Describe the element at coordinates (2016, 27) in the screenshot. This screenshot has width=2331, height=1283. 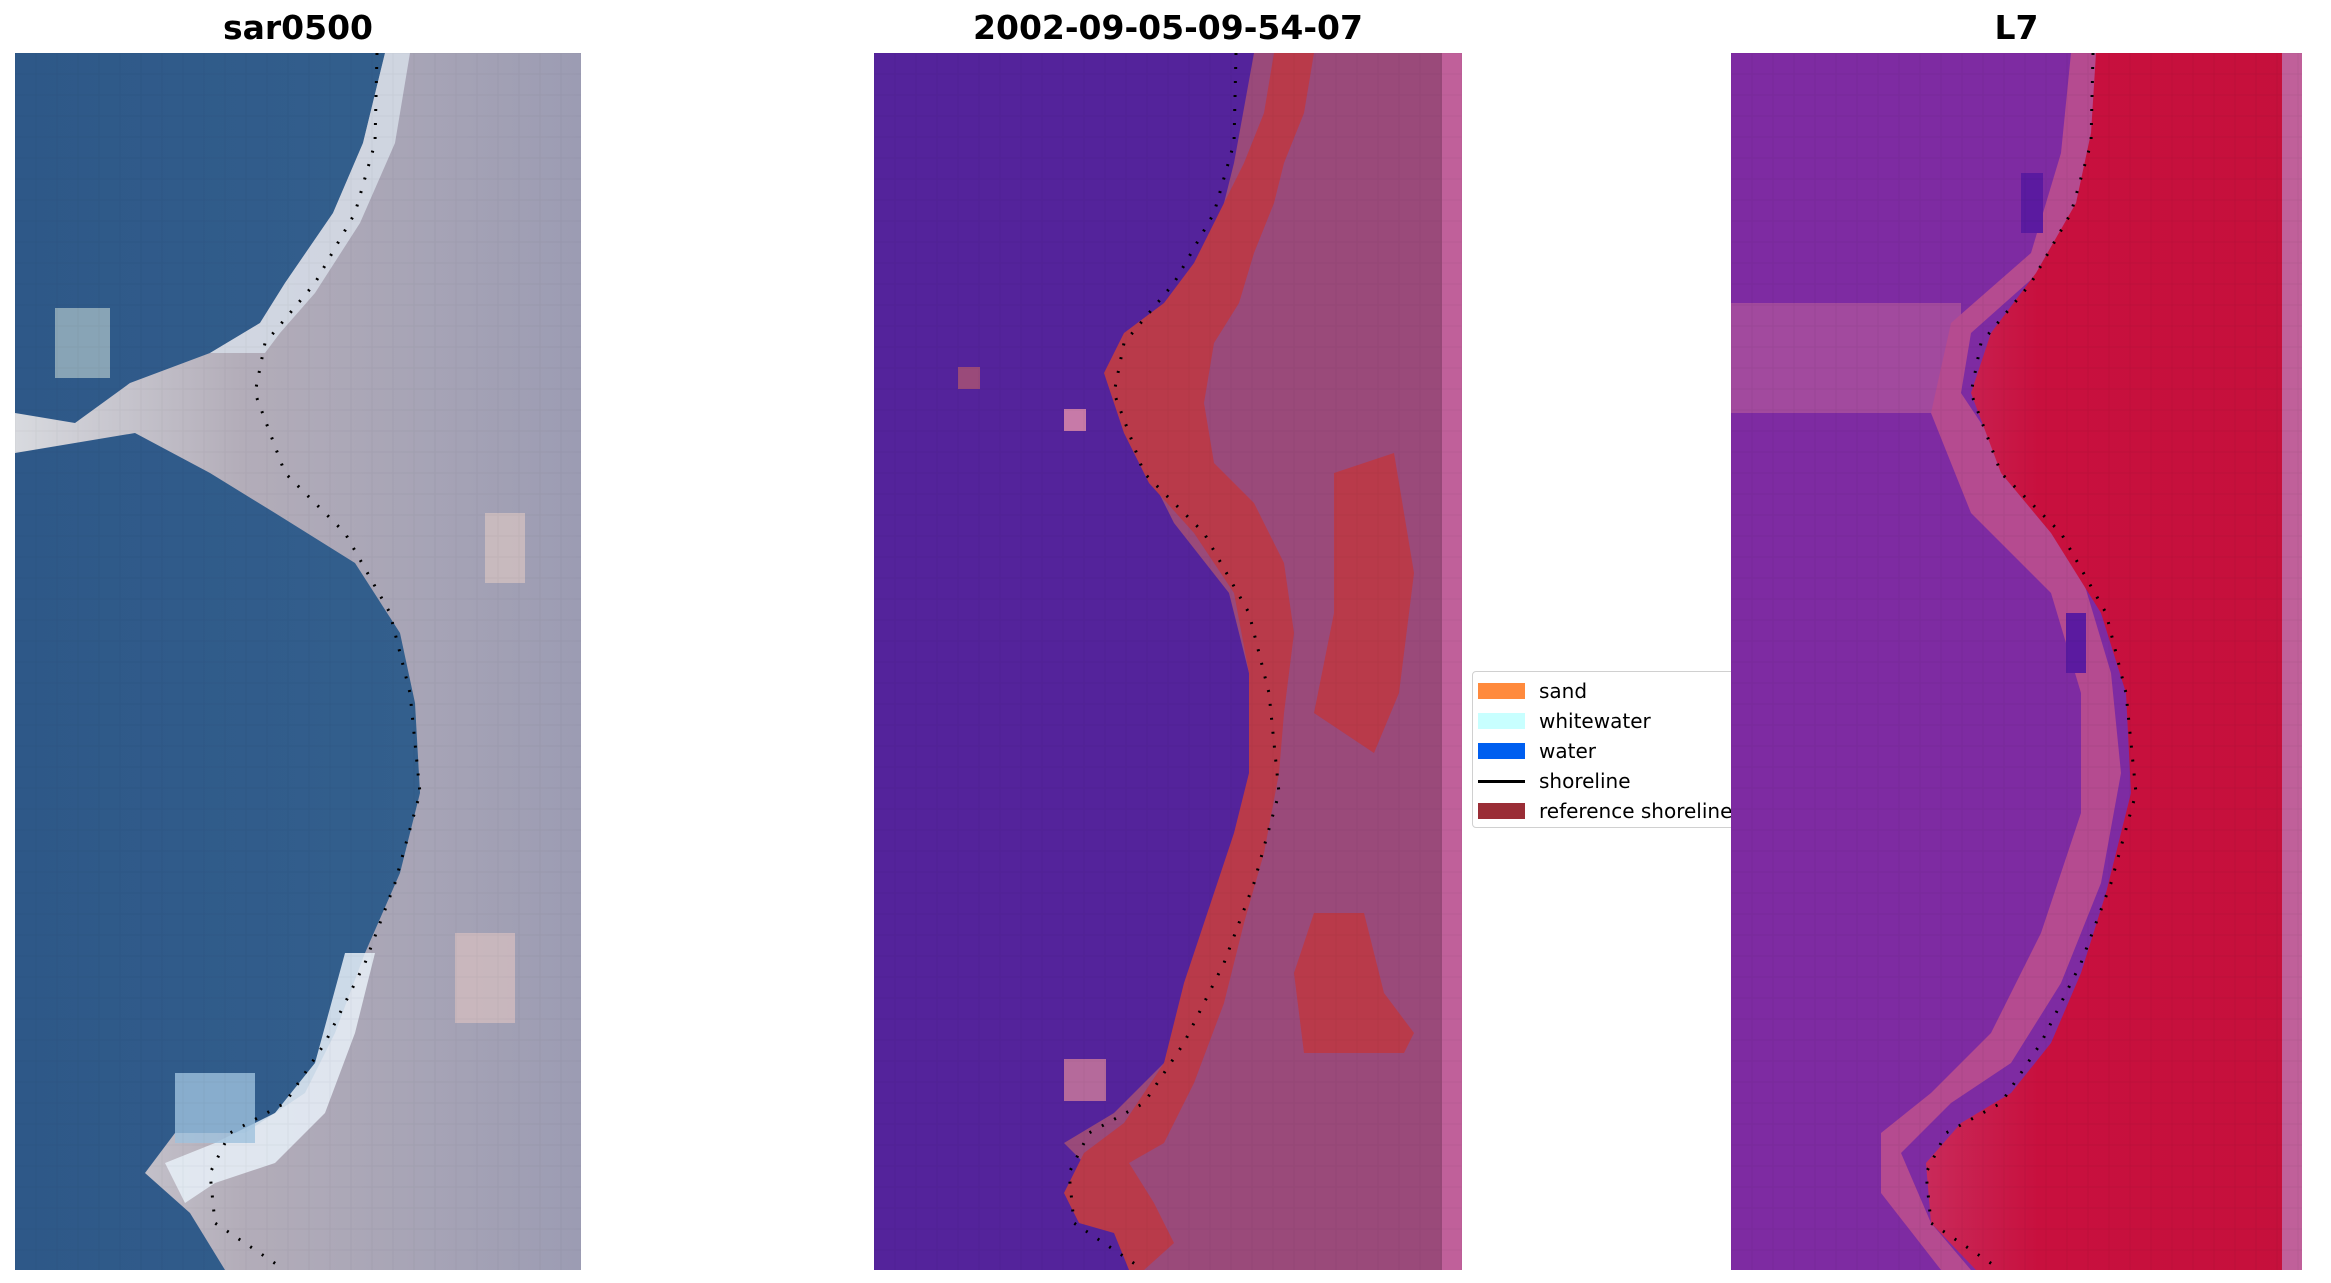
I see `panel-title-index: L7` at that location.